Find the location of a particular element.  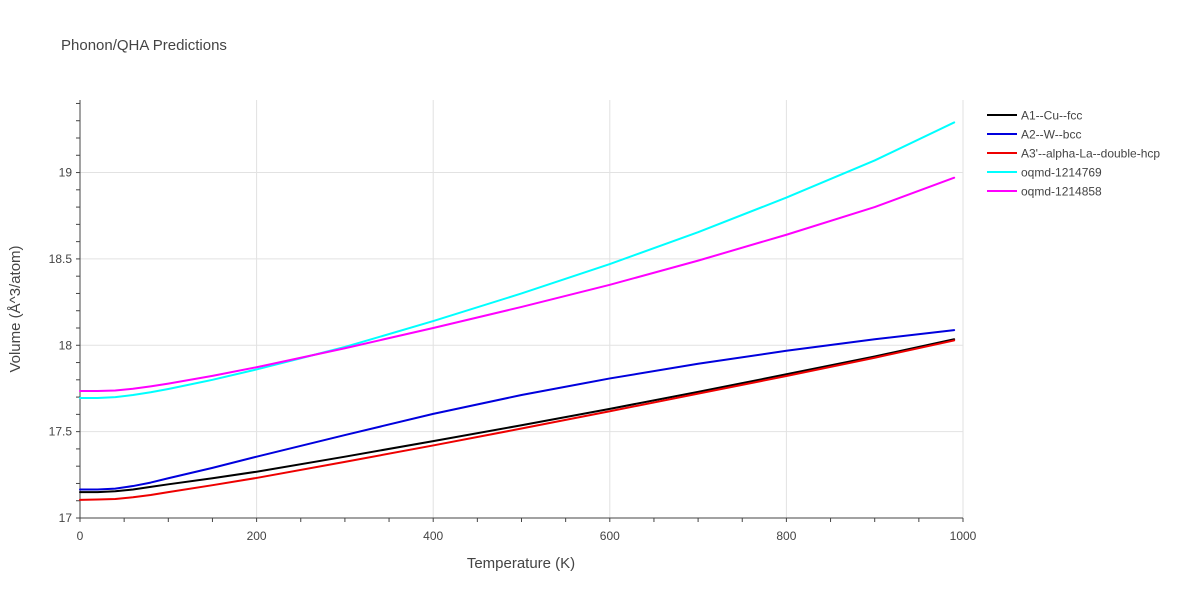

legend-item: oqmd-1214769 is located at coordinates (1044, 173).